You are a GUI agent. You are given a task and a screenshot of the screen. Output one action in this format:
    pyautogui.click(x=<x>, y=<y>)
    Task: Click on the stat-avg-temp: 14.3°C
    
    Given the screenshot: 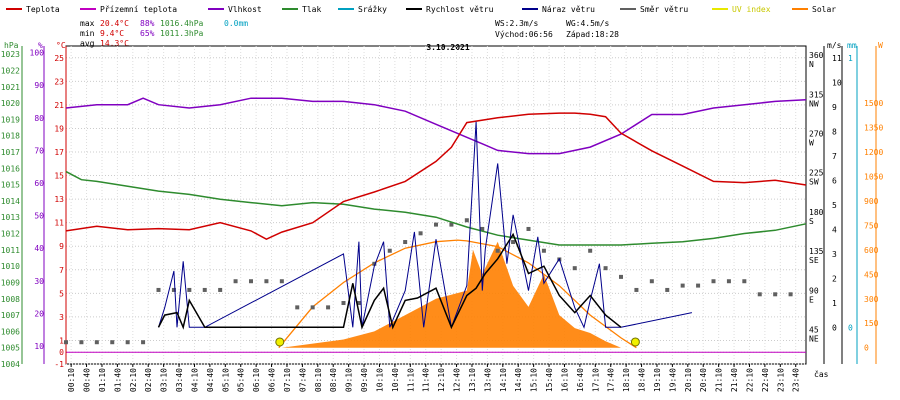 What is the action you would take?
    pyautogui.click(x=114, y=43)
    